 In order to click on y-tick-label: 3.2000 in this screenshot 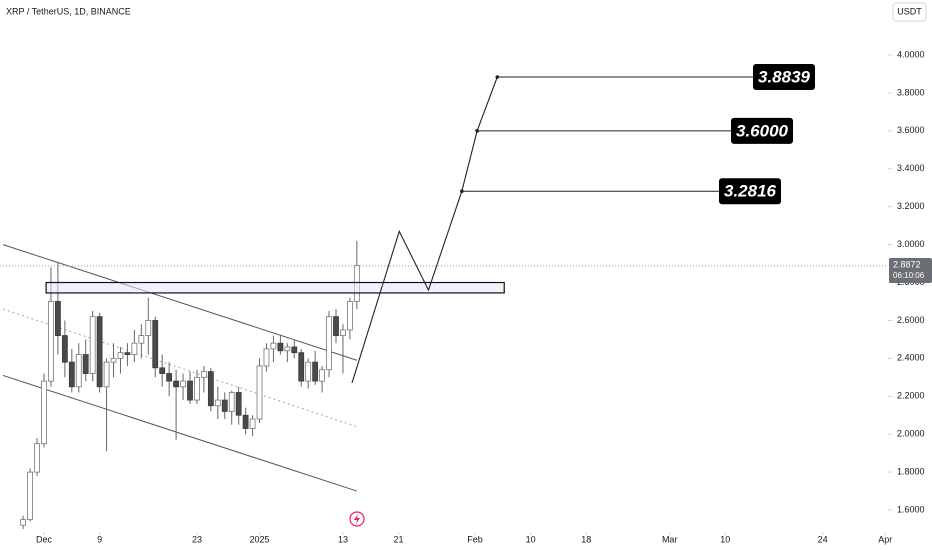, I will do `click(911, 206)`.